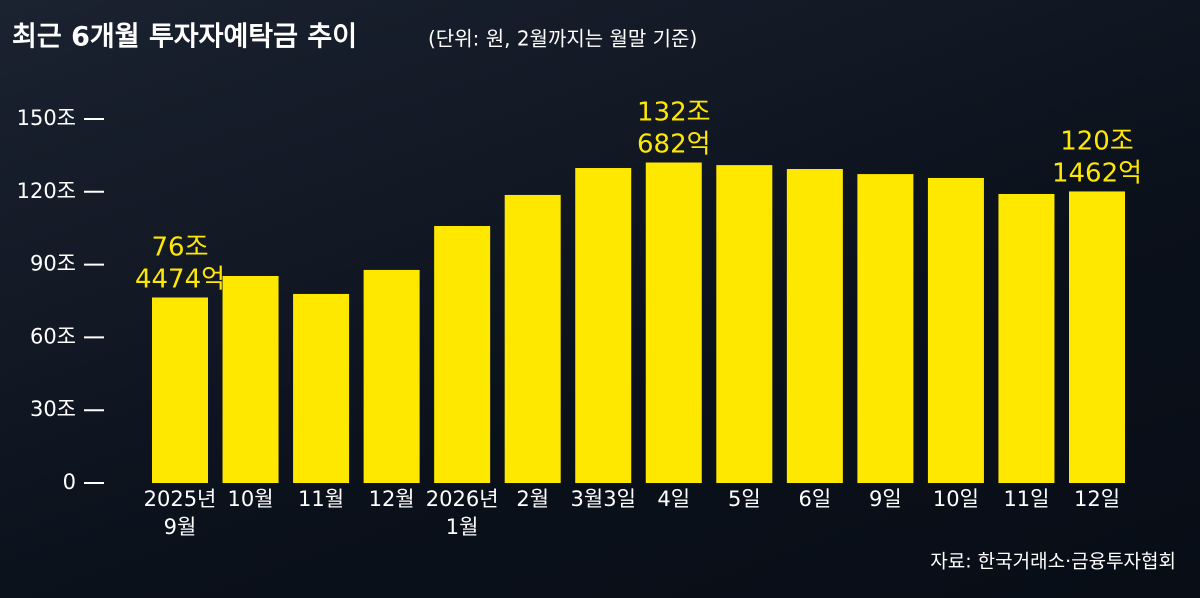 Image resolution: width=1200 pixels, height=598 pixels. I want to click on y-tick-label: 0, so click(69, 482).